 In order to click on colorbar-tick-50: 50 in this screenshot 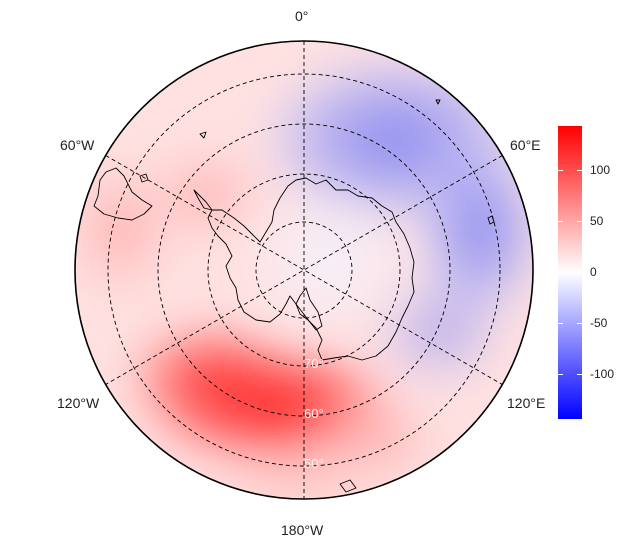, I will do `click(597, 221)`.